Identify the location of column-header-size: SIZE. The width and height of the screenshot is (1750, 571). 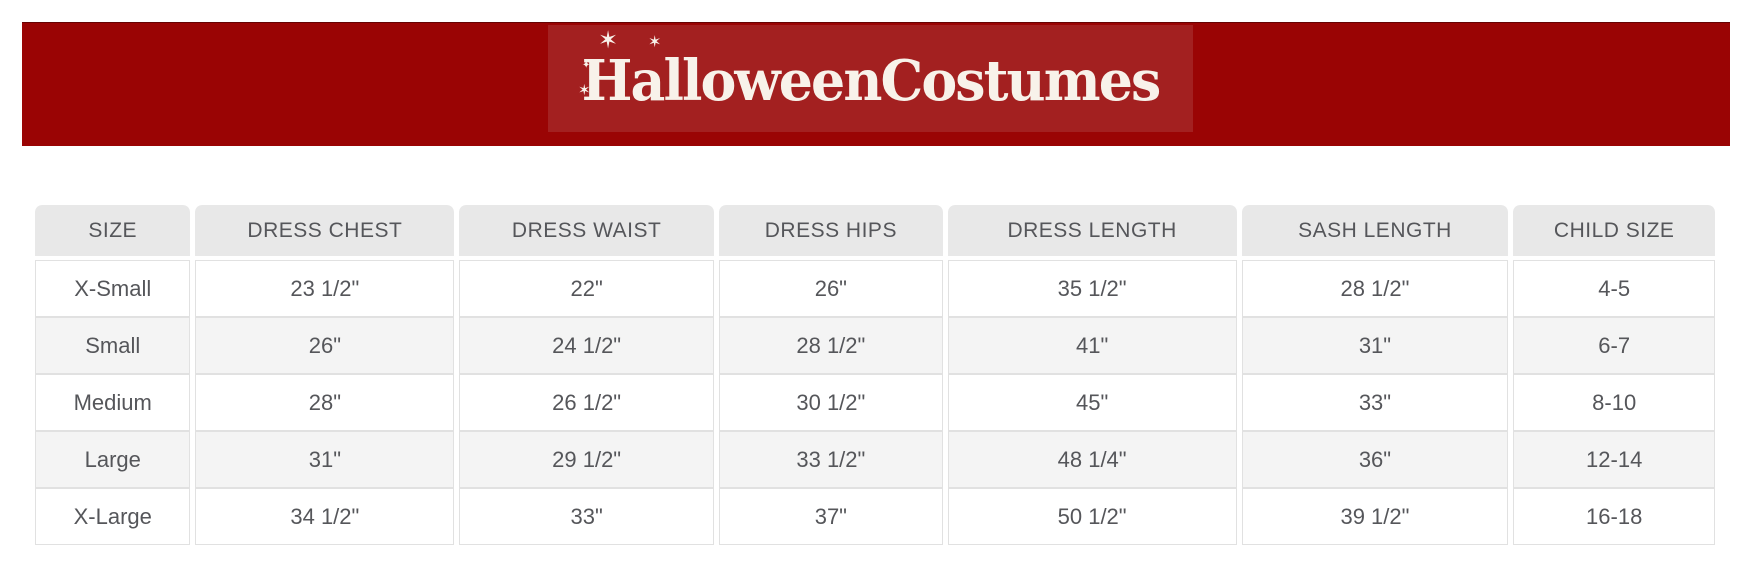
(113, 232).